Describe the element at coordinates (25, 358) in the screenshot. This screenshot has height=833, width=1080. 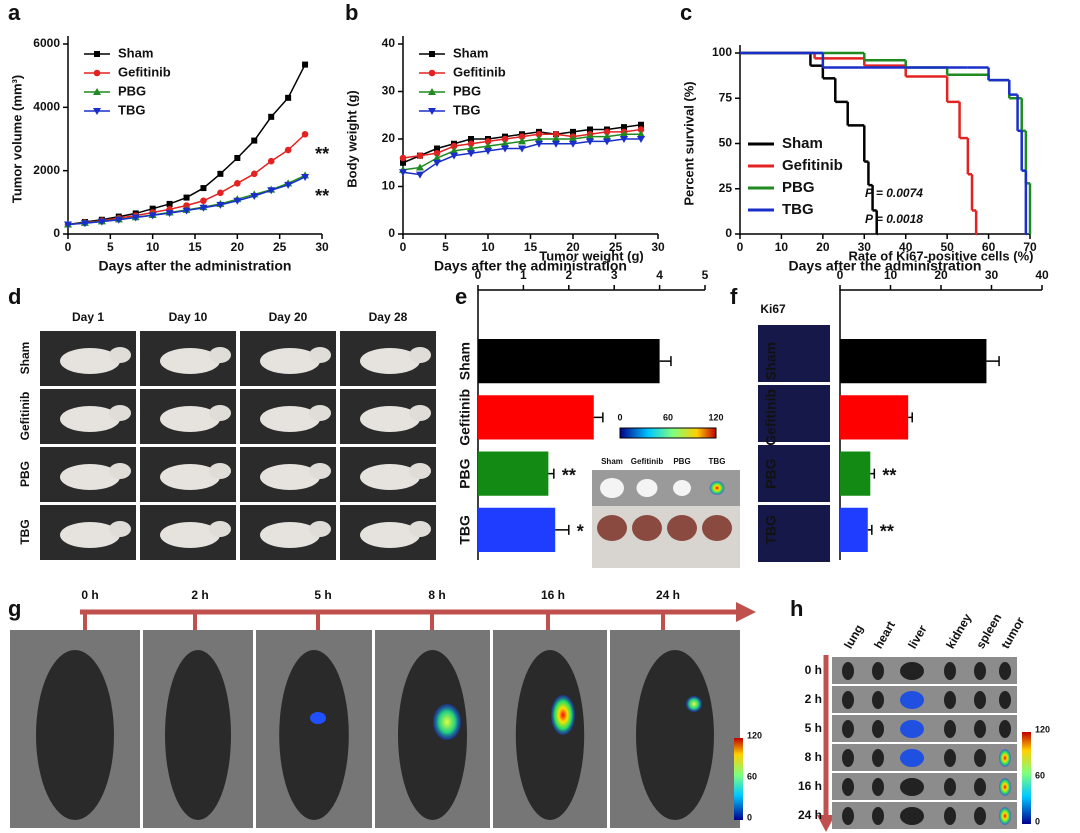
I see `row-label: Sham` at that location.